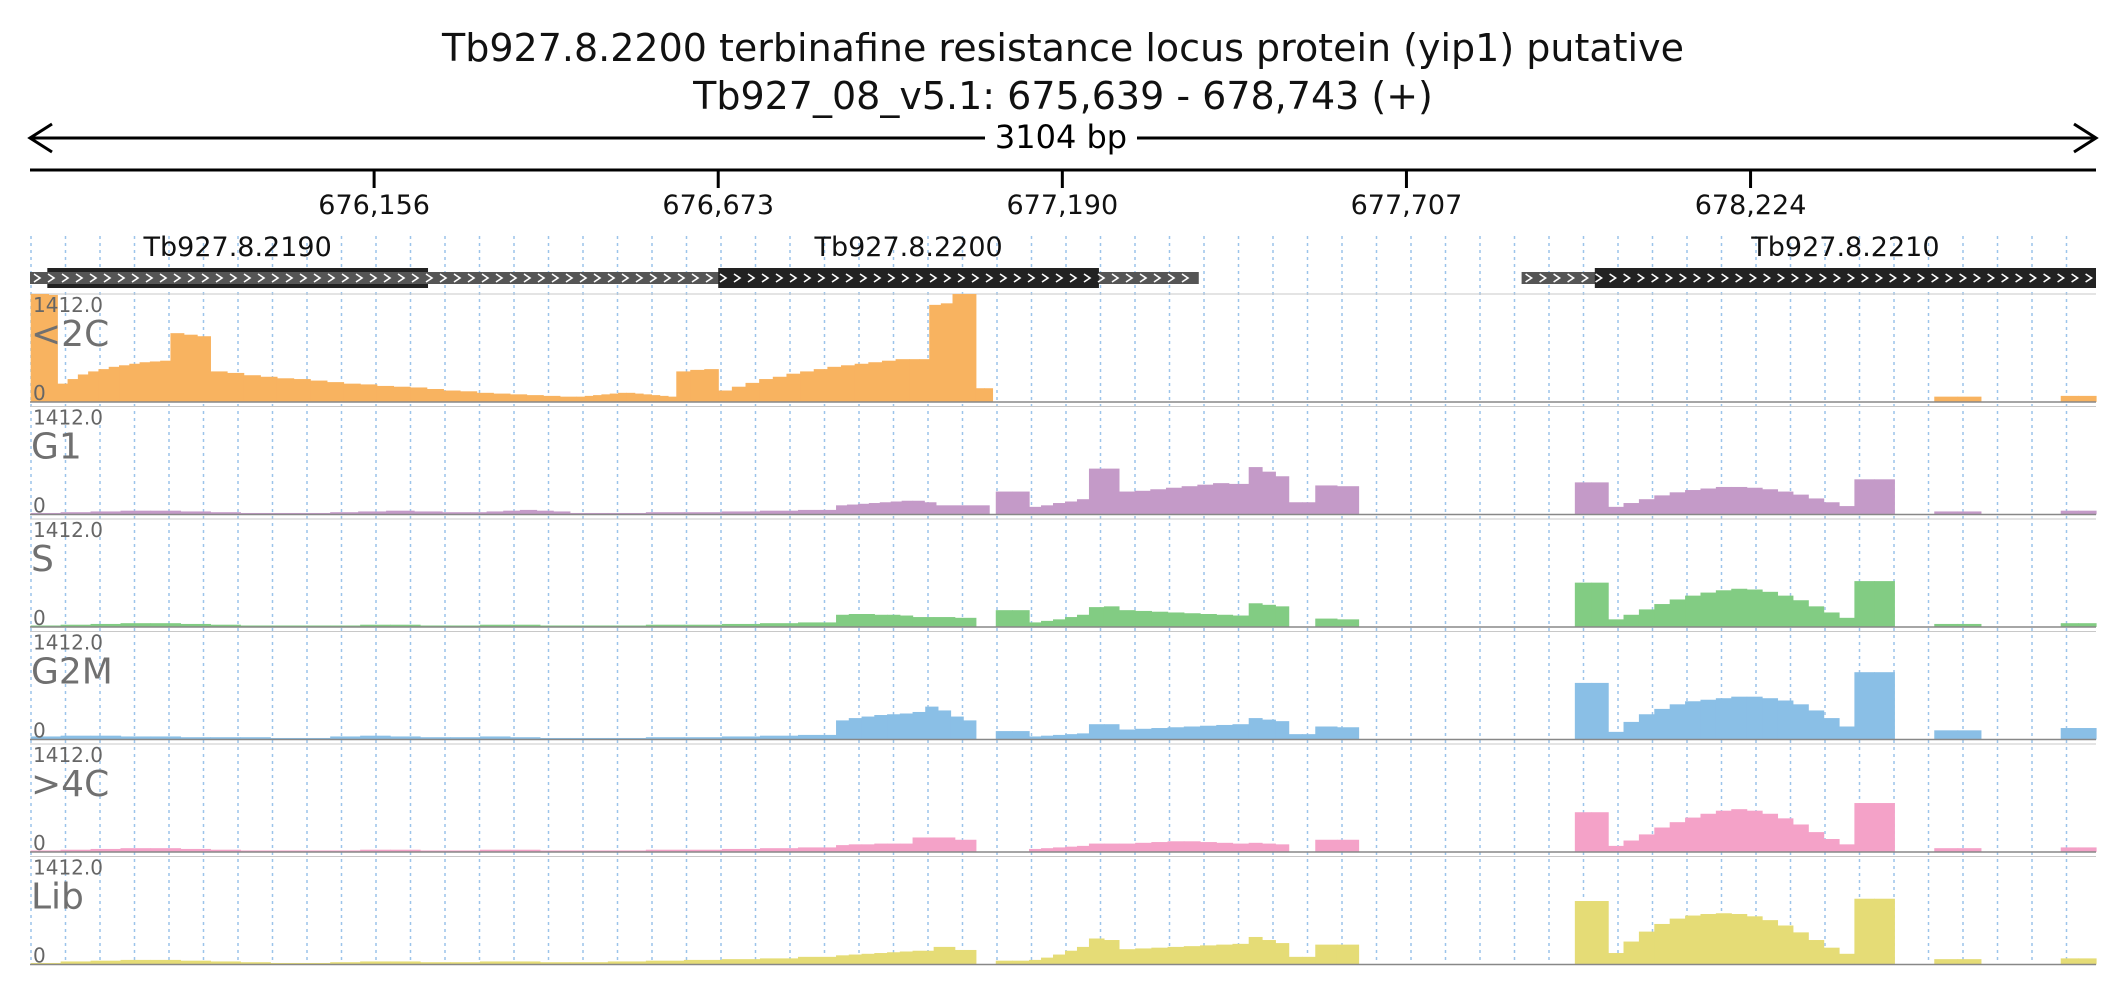  Describe the element at coordinates (72, 672) in the screenshot. I see `track-name-label: G2M` at that location.